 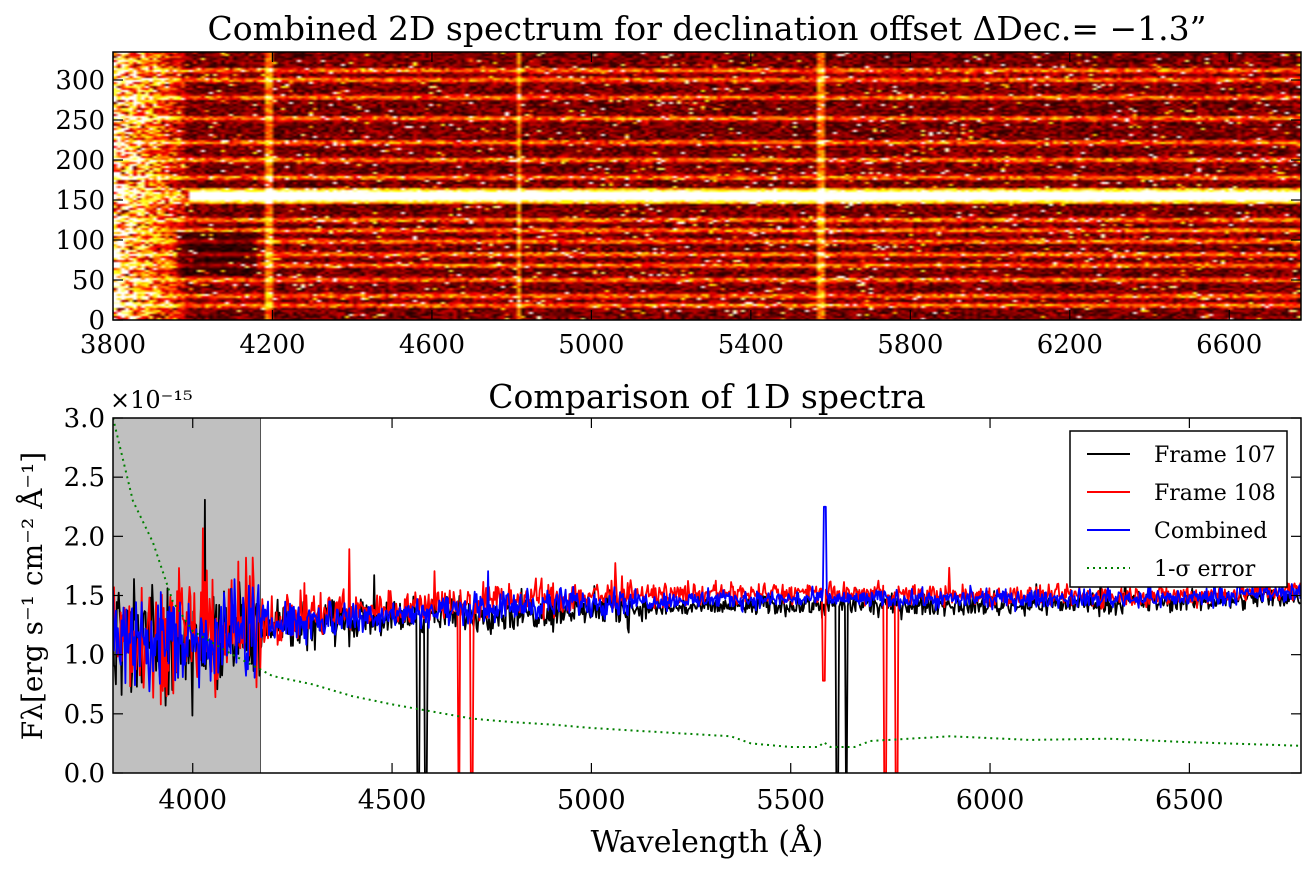 What do you see at coordinates (751, 345) in the screenshot?
I see `x-tick-label: 5400` at bounding box center [751, 345].